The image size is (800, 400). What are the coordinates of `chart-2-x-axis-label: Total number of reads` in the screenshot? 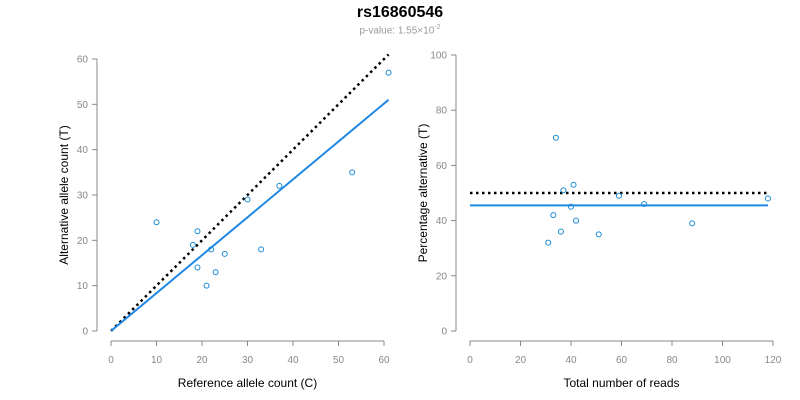 It's located at (621, 383).